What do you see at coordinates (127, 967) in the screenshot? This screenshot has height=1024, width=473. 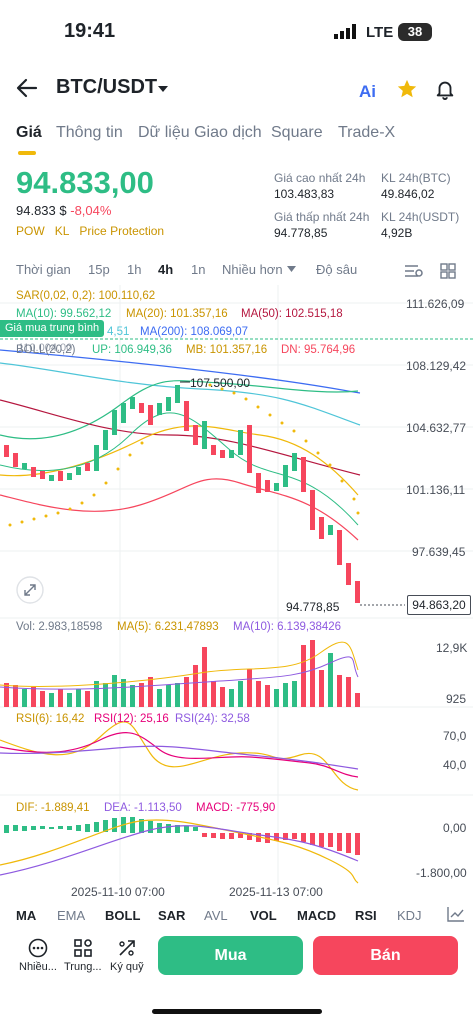 I see `margin-label: Ký quỹ` at bounding box center [127, 967].